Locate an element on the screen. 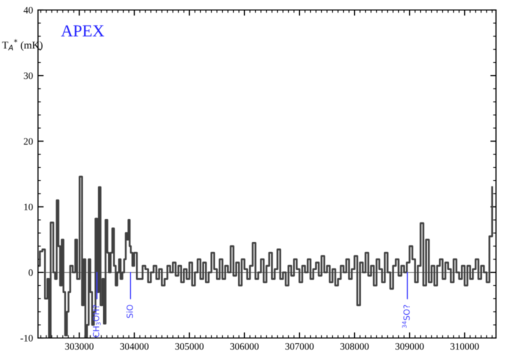 This screenshot has width=509, height=356. y-tick-label: -10 is located at coordinates (26, 338).